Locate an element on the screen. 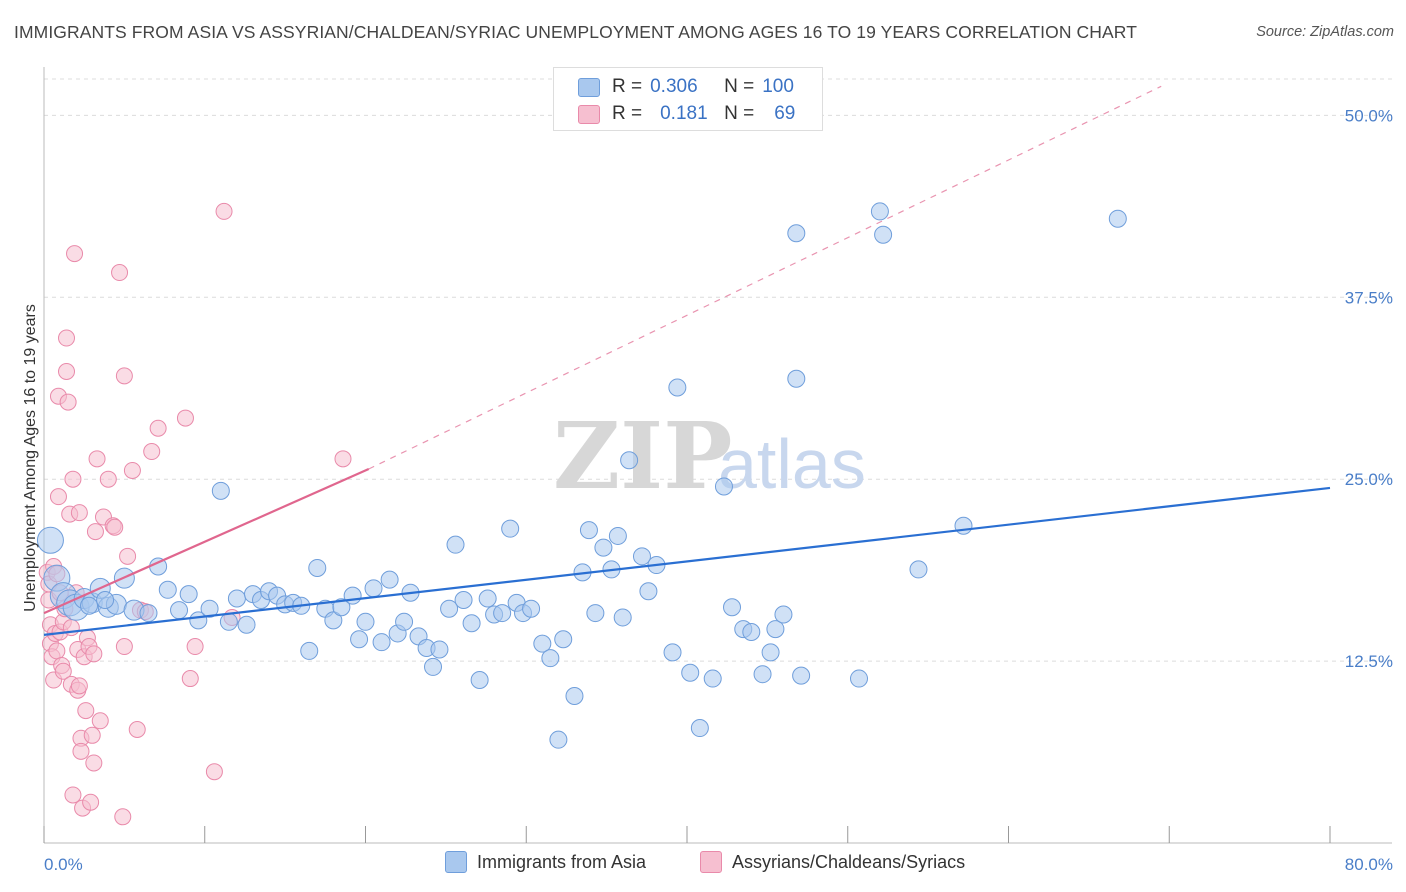 This screenshot has height=892, width=1406. y-tick-label: 12.5% is located at coordinates (1369, 661).